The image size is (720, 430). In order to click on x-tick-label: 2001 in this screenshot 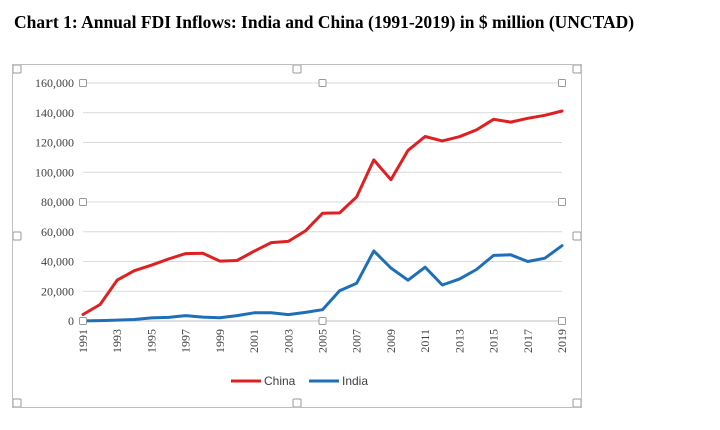, I will do `click(254, 341)`.